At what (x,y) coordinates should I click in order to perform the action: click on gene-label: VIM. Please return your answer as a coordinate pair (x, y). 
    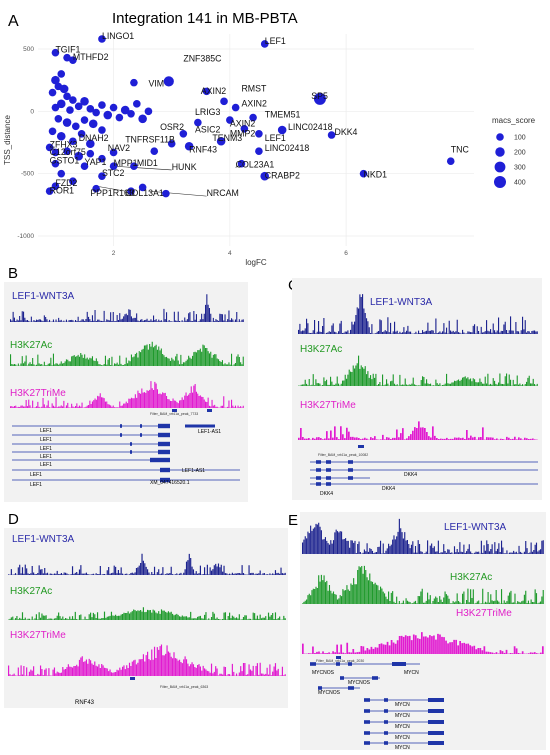
    Looking at the image, I should click on (156, 83).